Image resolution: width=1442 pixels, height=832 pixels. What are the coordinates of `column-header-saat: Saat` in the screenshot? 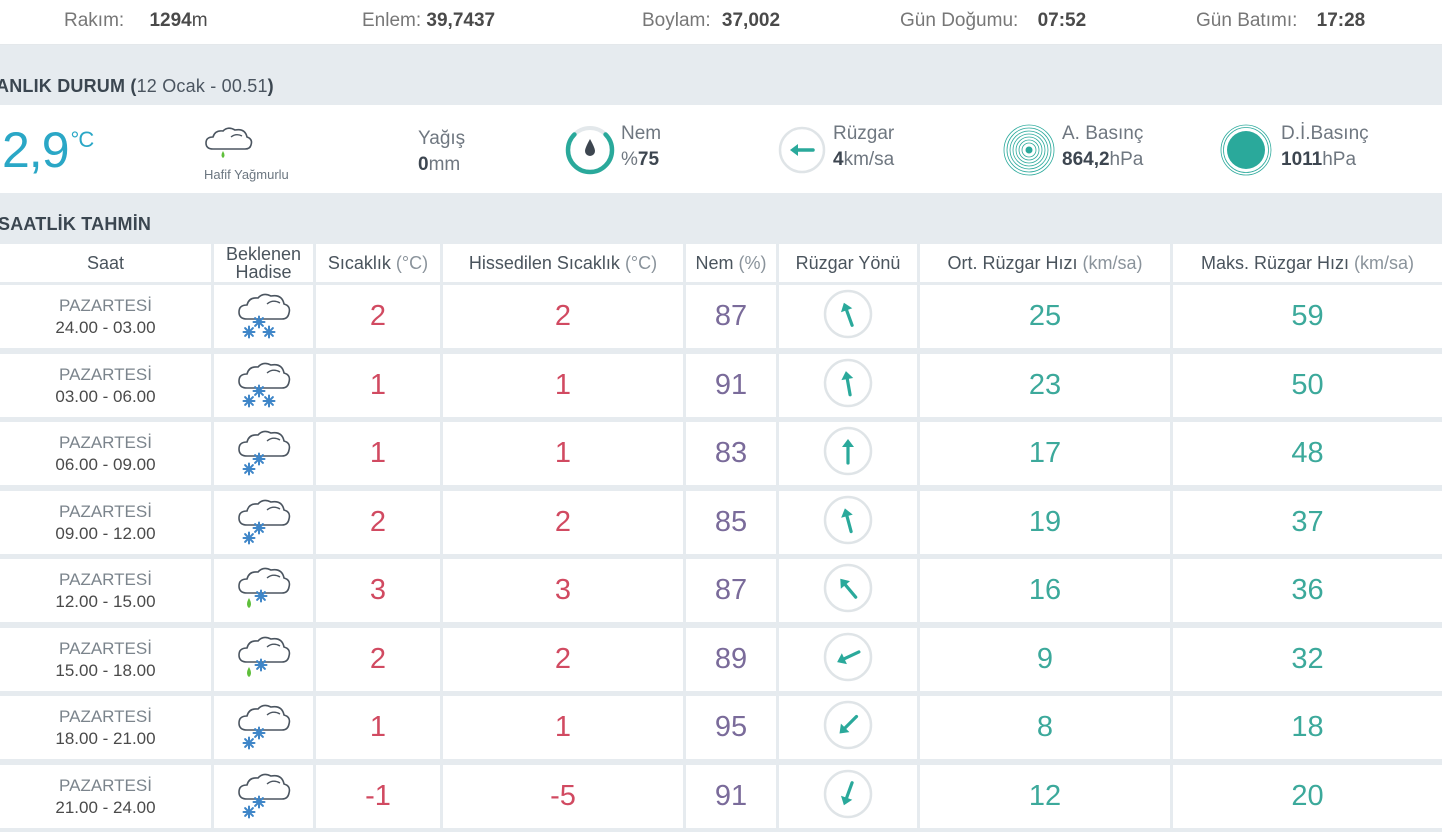 It's located at (105, 263).